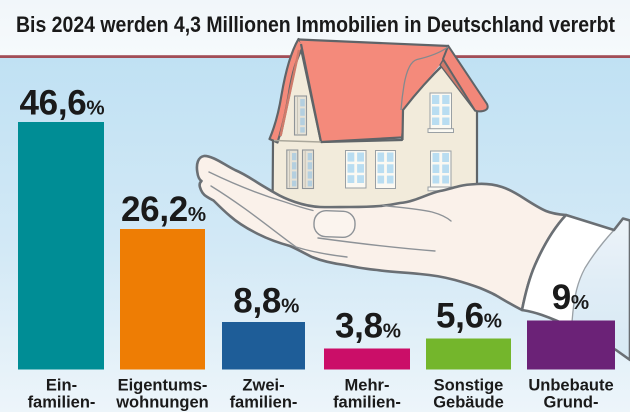 The width and height of the screenshot is (630, 412). I want to click on svg-text: Eigentums-, so click(163, 386).